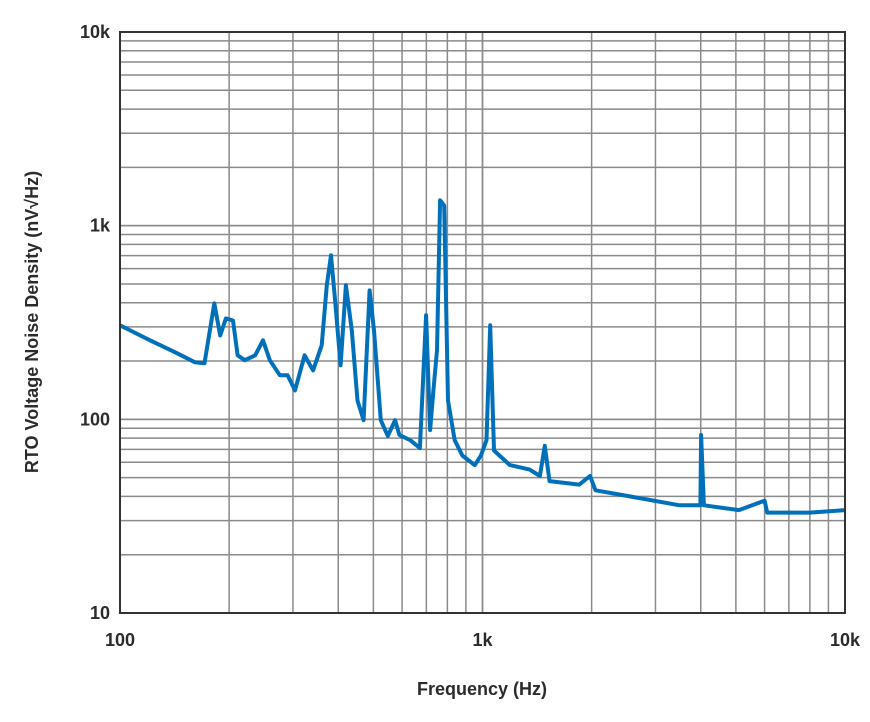 The image size is (870, 722). Describe the element at coordinates (120, 640) in the screenshot. I see `x-tick-label: 100` at that location.